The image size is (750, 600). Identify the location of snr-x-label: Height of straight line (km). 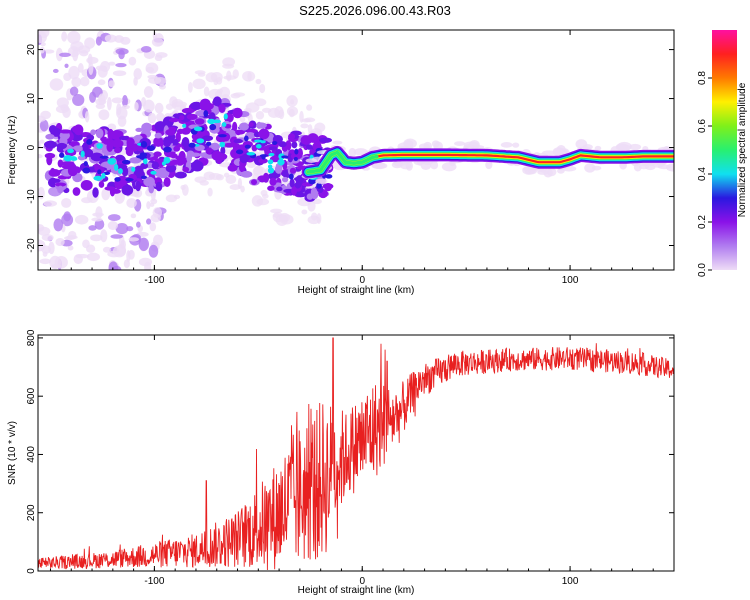
(356, 590).